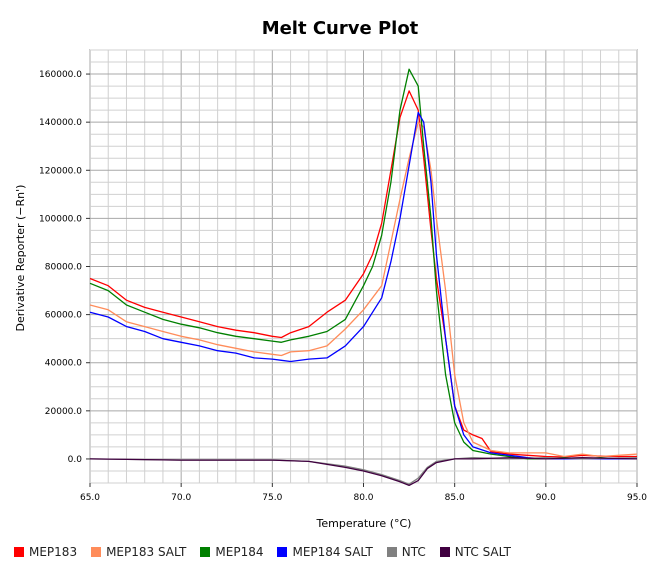 Image resolution: width=662 pixels, height=567 pixels. Describe the element at coordinates (63, 364) in the screenshot. I see `y-tick-label: 40000.0` at that location.